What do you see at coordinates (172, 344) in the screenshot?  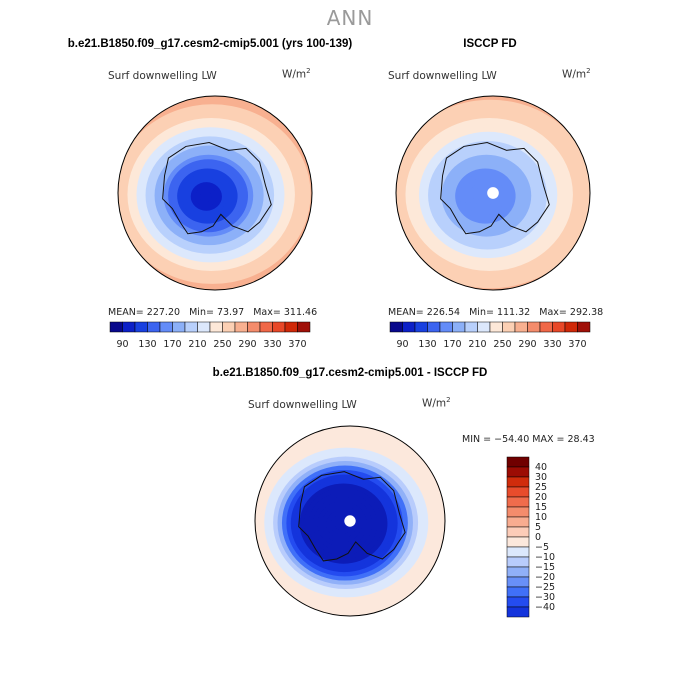 I see `cbar-0-tick-label: 170` at bounding box center [172, 344].